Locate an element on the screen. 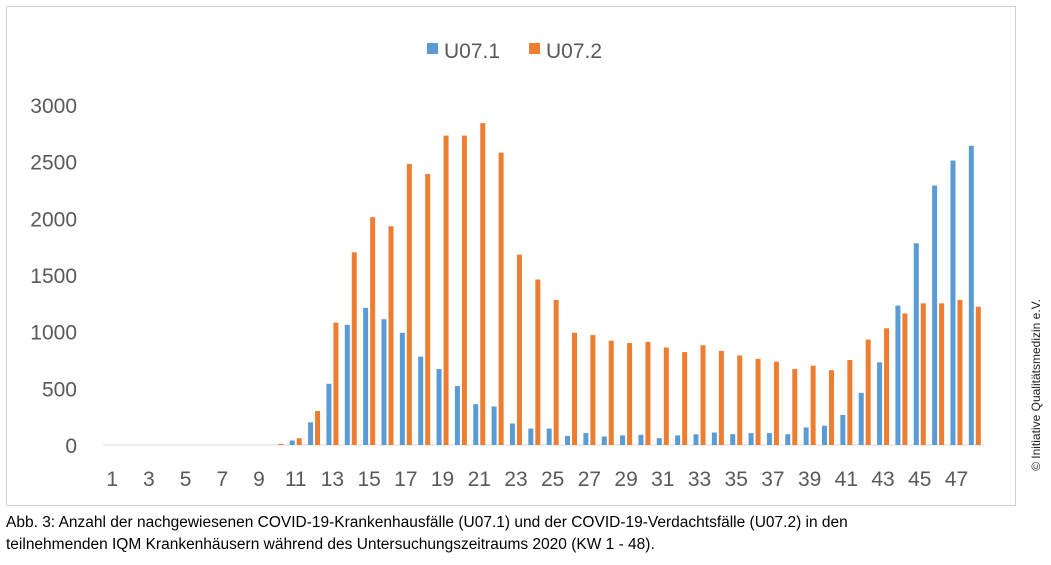 Image resolution: width=1051 pixels, height=565 pixels. bar-U07.1-kw37 is located at coordinates (769, 439).